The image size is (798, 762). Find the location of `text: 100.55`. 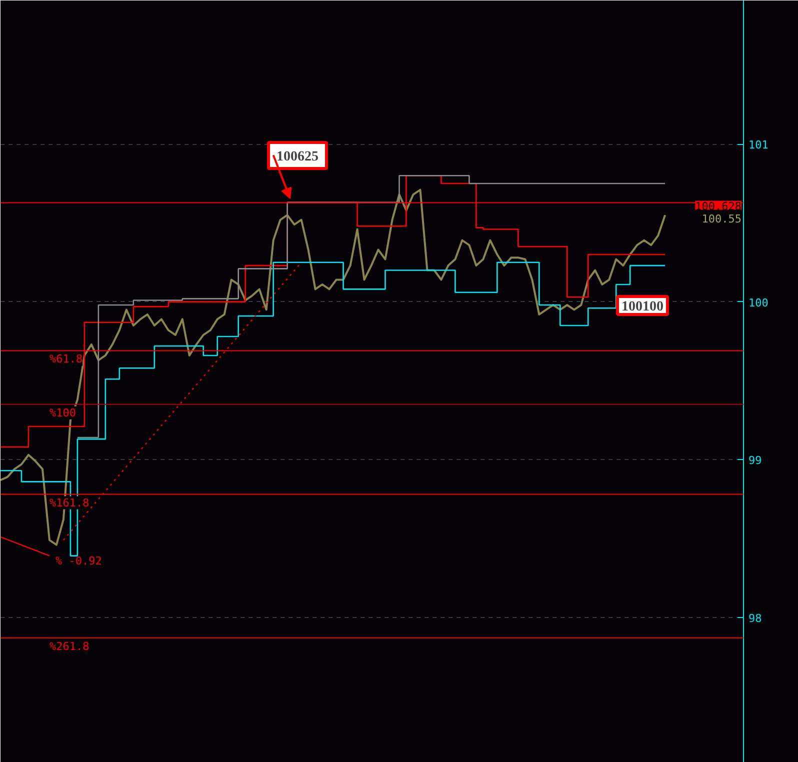

text: 100.55 is located at coordinates (722, 219).